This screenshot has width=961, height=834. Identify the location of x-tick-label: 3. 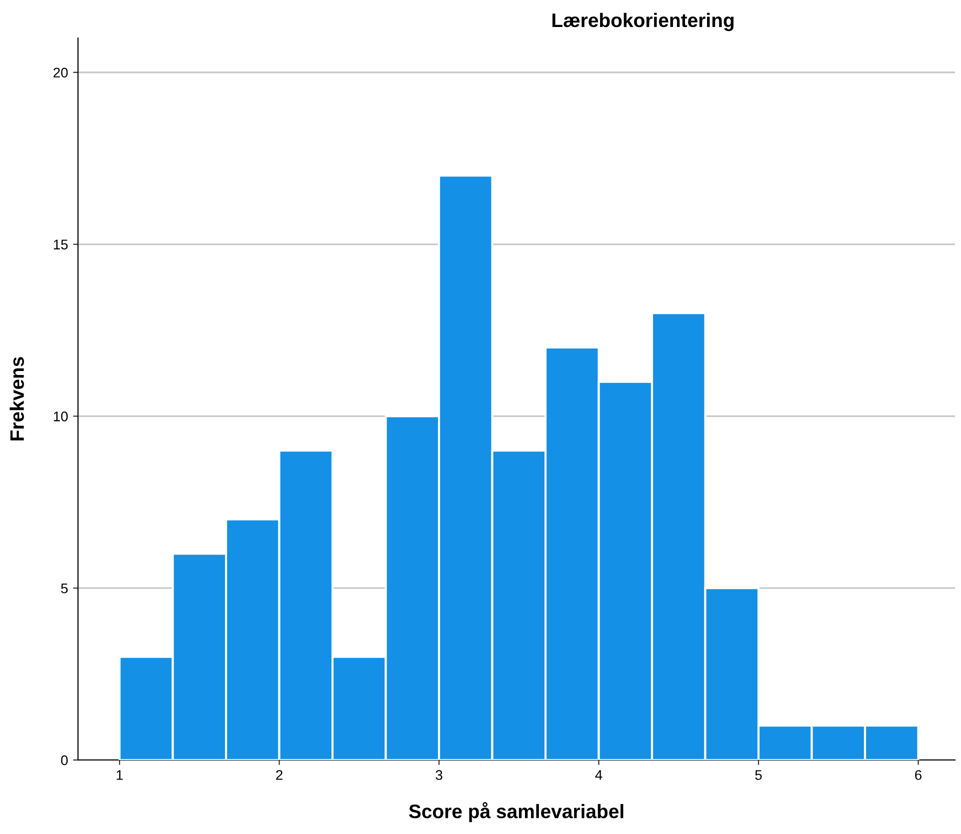
(439, 775).